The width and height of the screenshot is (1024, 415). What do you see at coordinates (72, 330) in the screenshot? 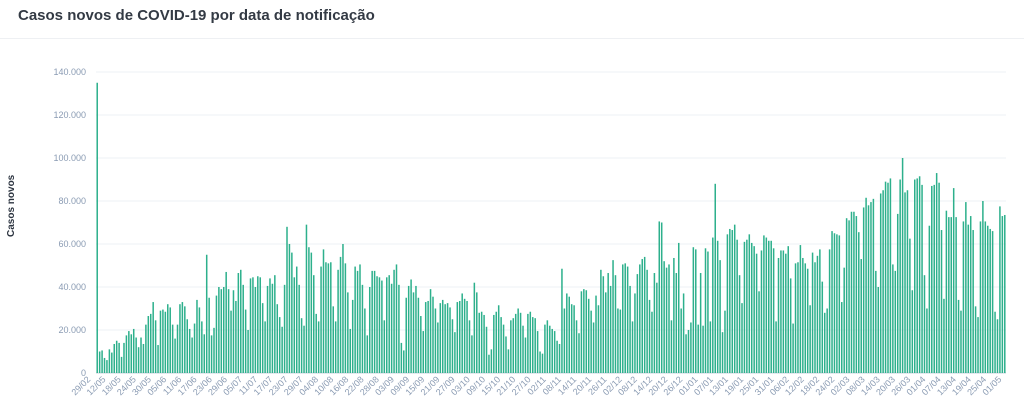
I see `y-tick-label: 20.000` at bounding box center [72, 330].